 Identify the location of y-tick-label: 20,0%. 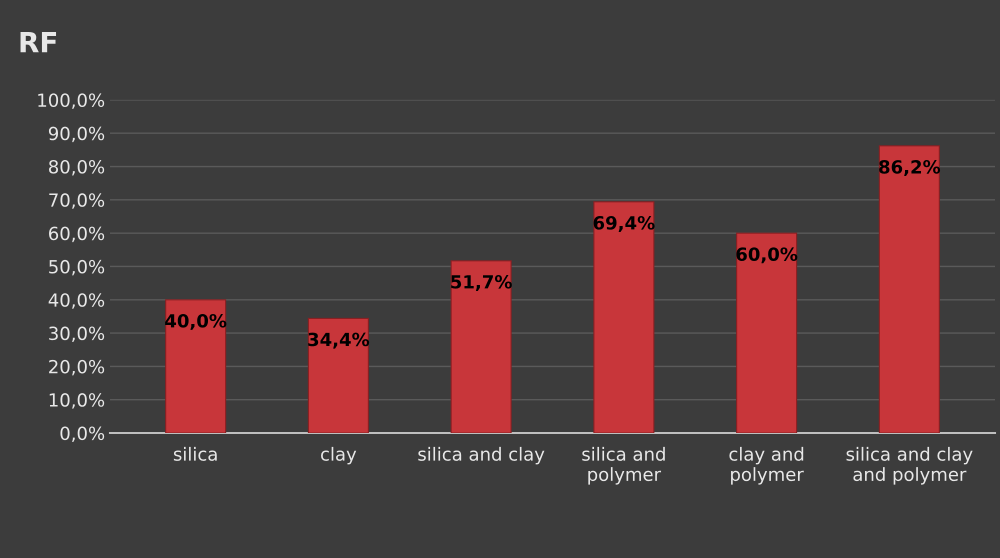
(76, 368).